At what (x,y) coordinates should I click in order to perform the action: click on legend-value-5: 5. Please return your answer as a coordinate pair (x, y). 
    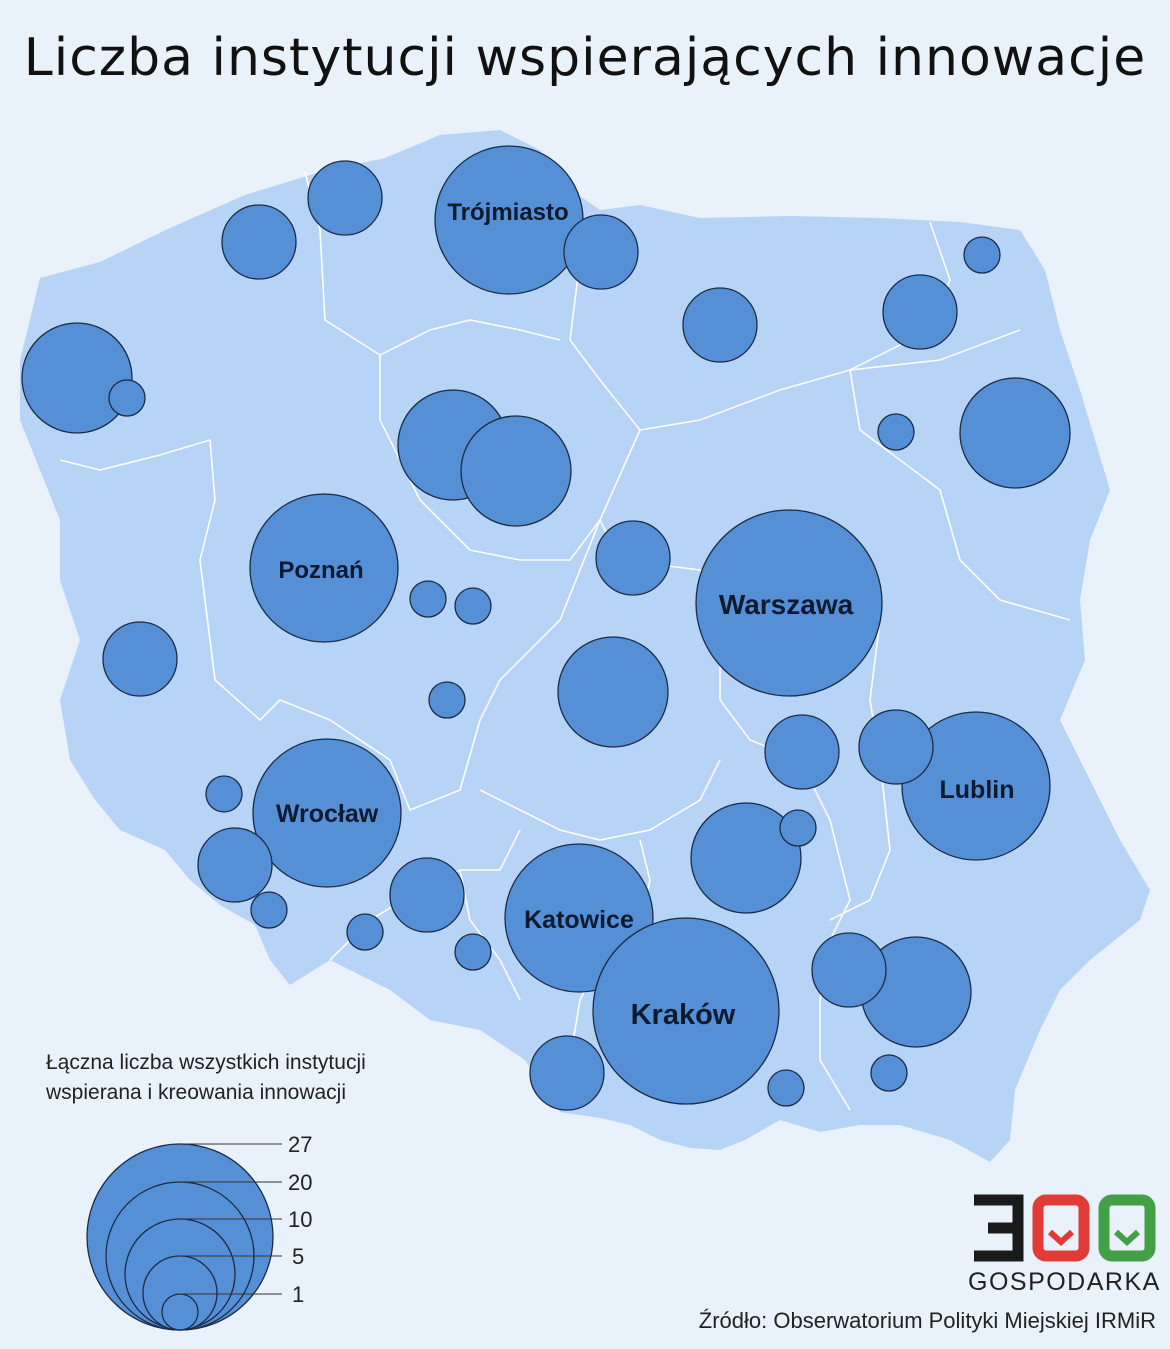
    Looking at the image, I should click on (298, 1256).